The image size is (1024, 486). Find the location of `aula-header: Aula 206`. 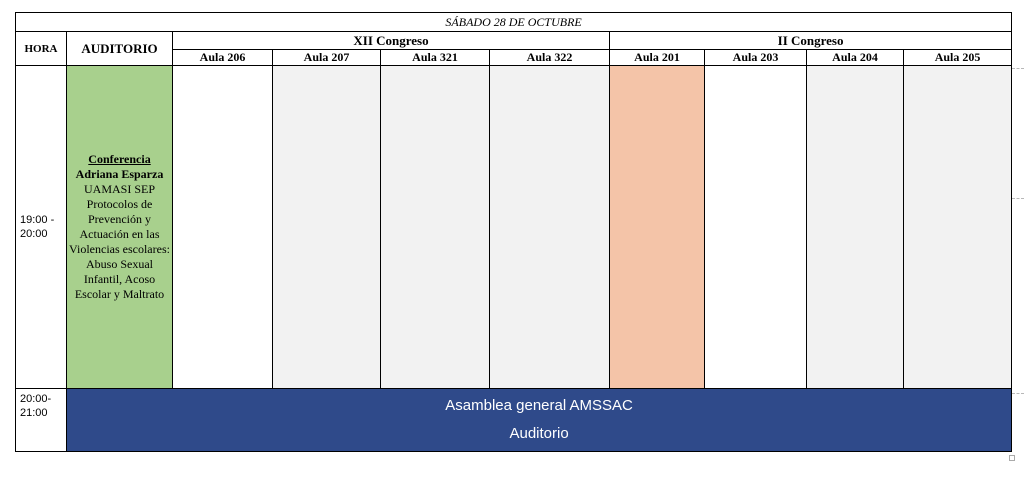

aula-header: Aula 206 is located at coordinates (222, 57).